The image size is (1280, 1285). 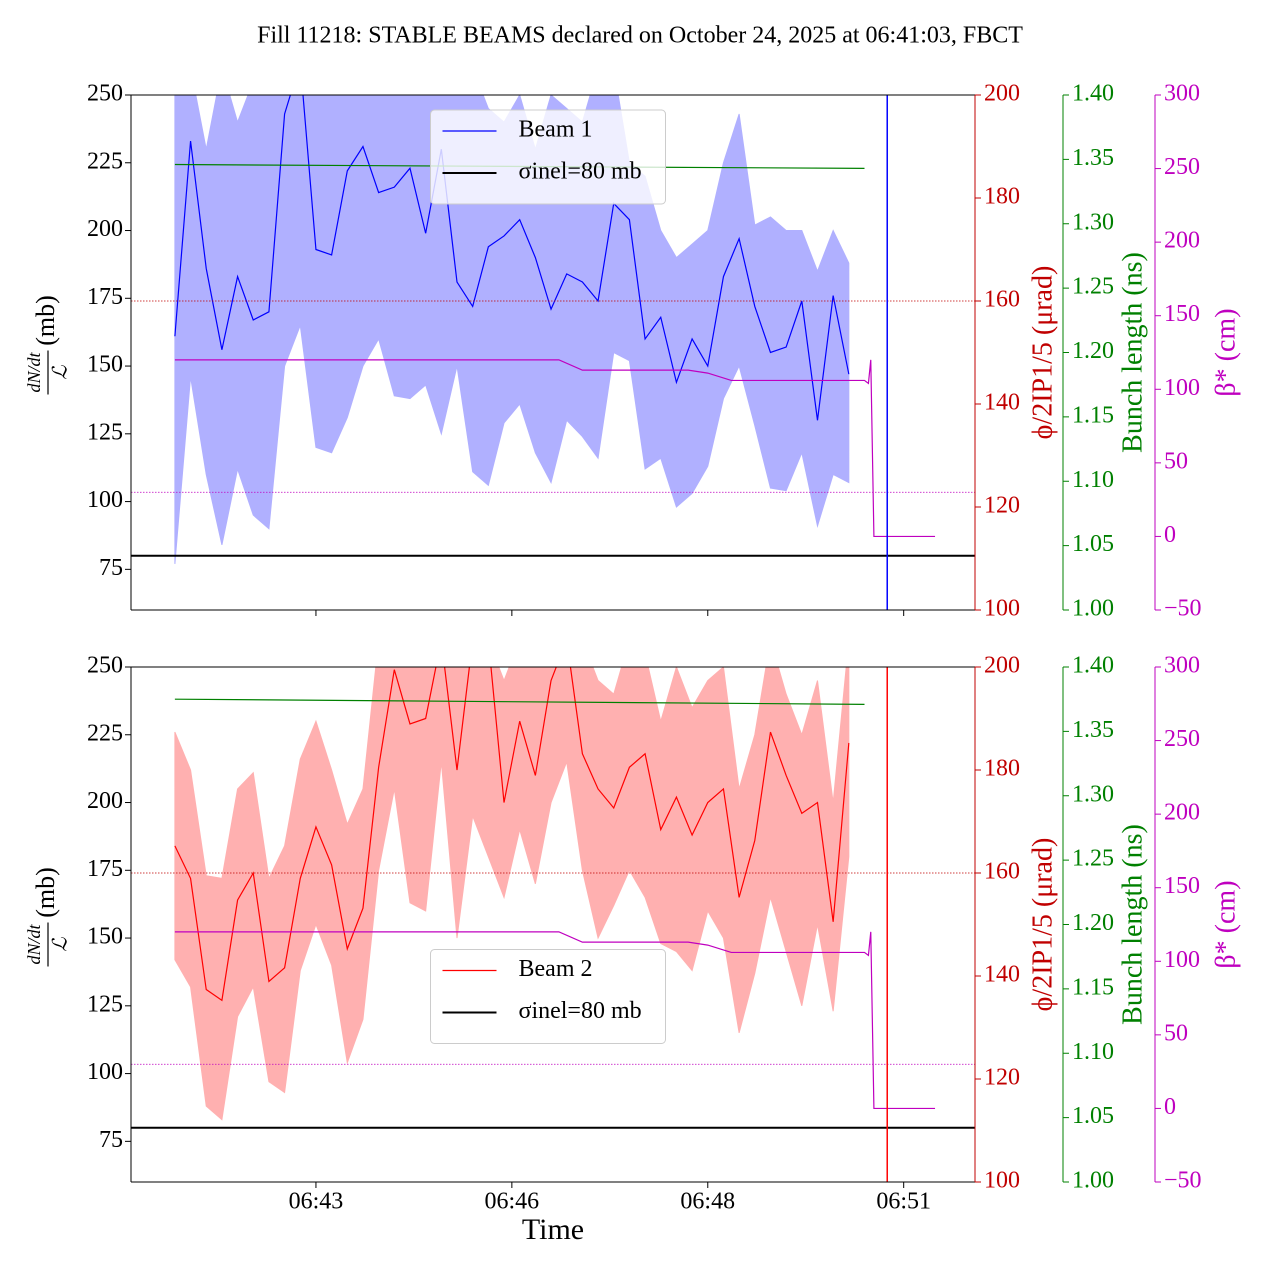 What do you see at coordinates (903, 1202) in the screenshot?
I see `x-tick-label: 06:51` at bounding box center [903, 1202].